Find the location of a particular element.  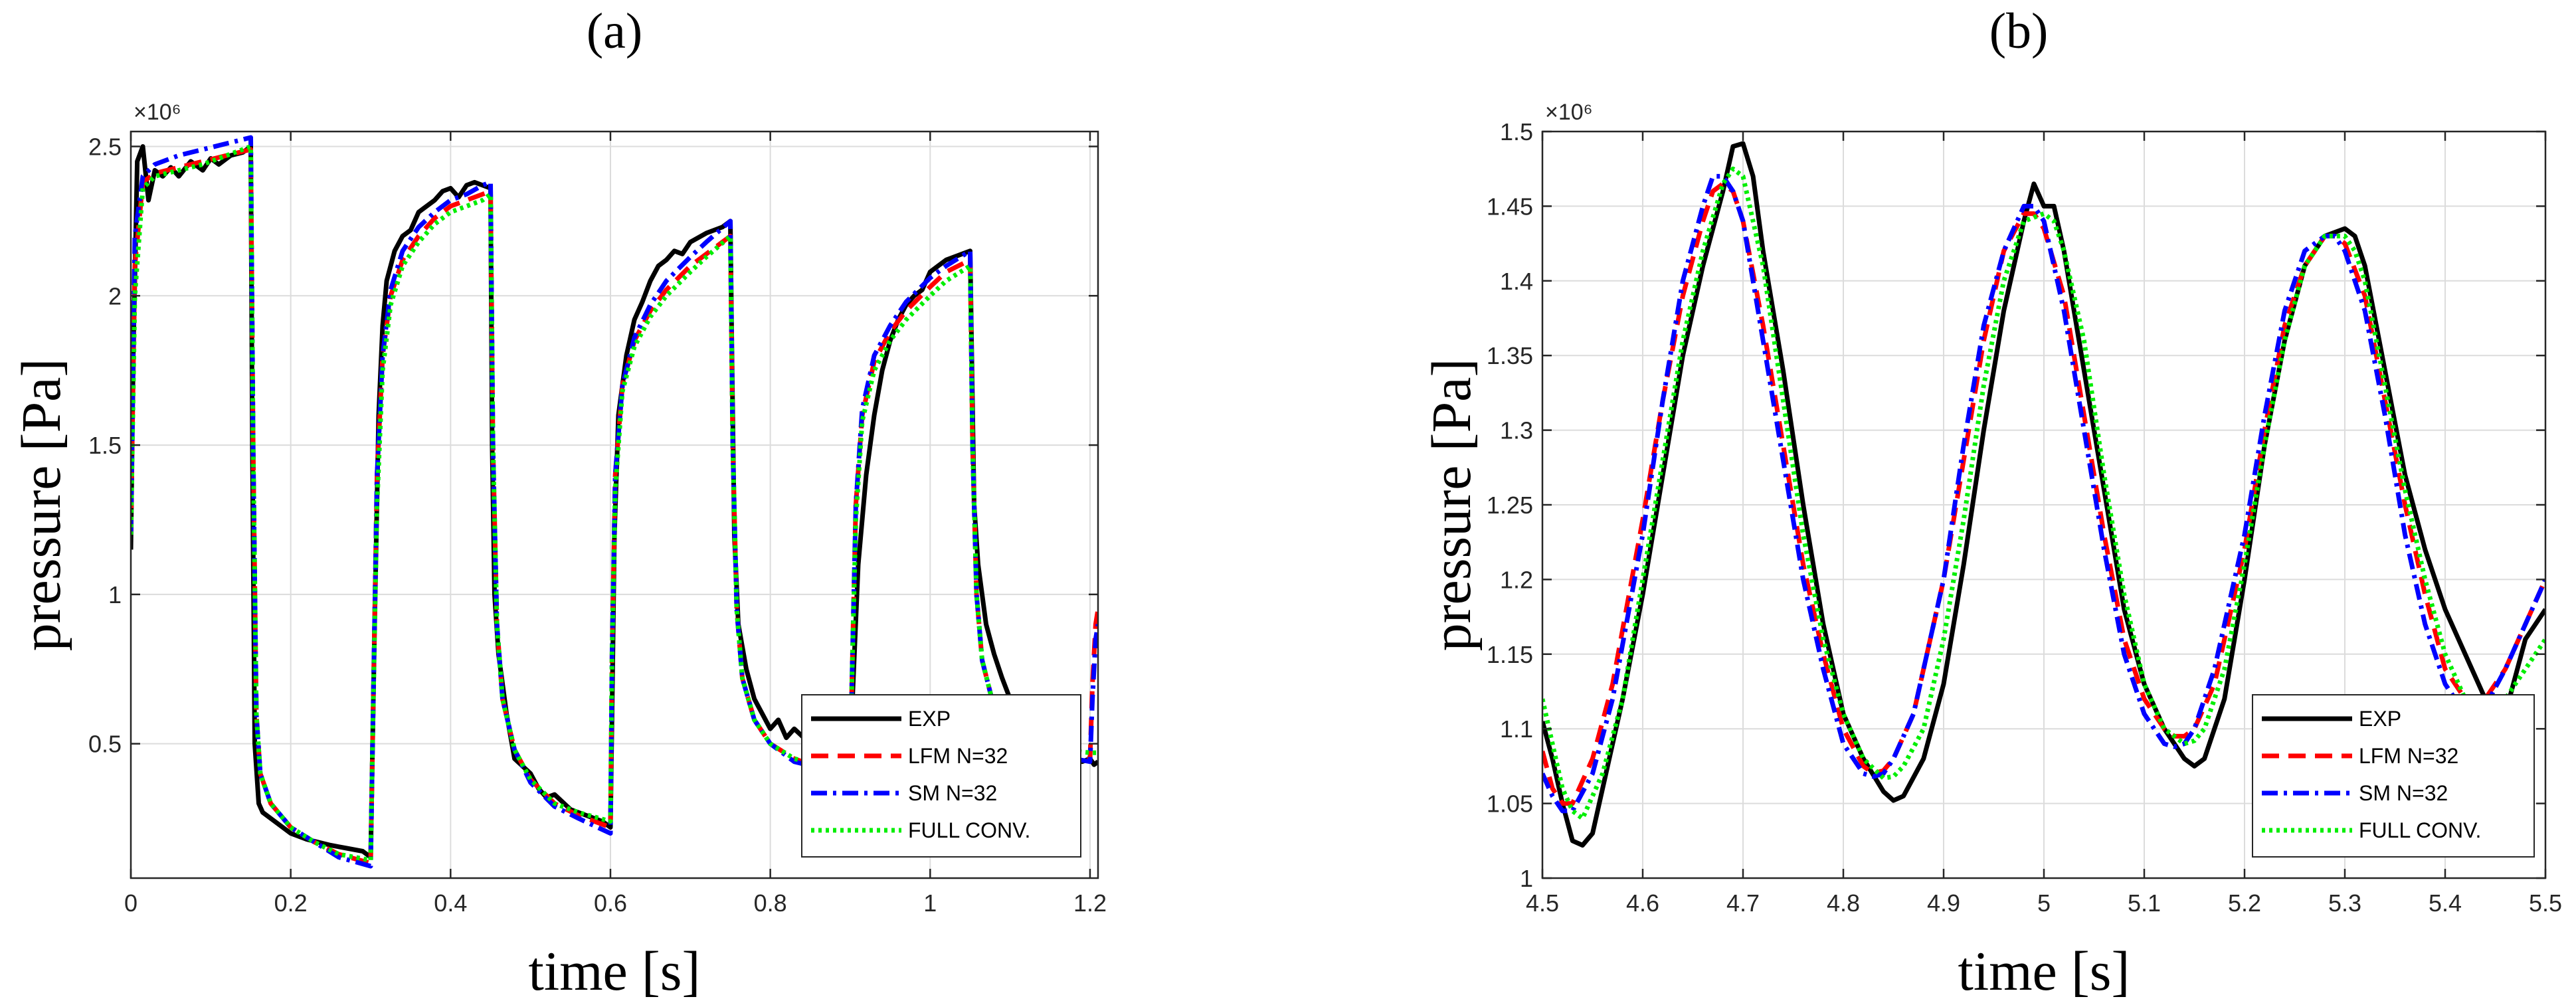

y-tick-label: 1.2 is located at coordinates (1516, 579).